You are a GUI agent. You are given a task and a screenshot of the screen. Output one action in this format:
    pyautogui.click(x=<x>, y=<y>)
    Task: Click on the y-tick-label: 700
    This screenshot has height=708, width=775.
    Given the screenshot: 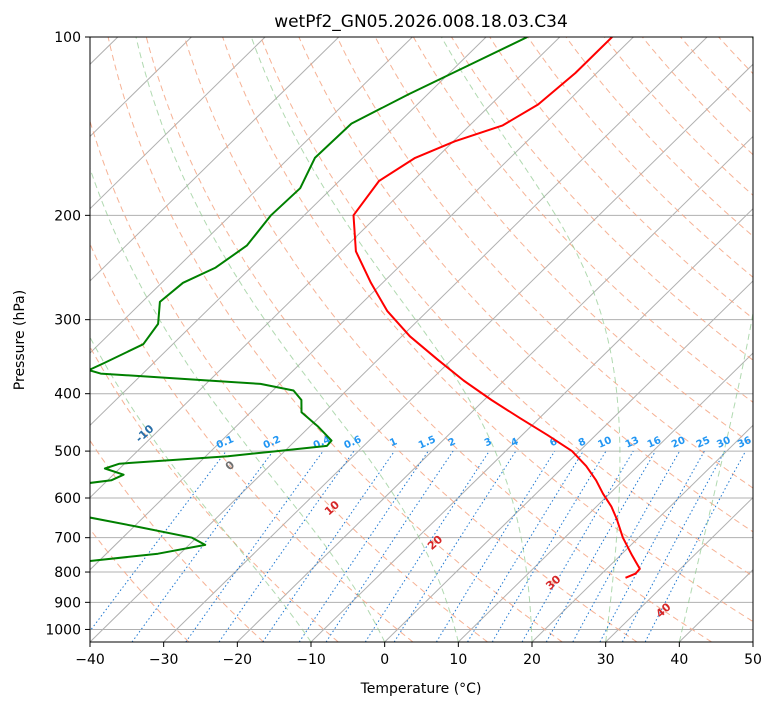 What is the action you would take?
    pyautogui.click(x=67, y=539)
    